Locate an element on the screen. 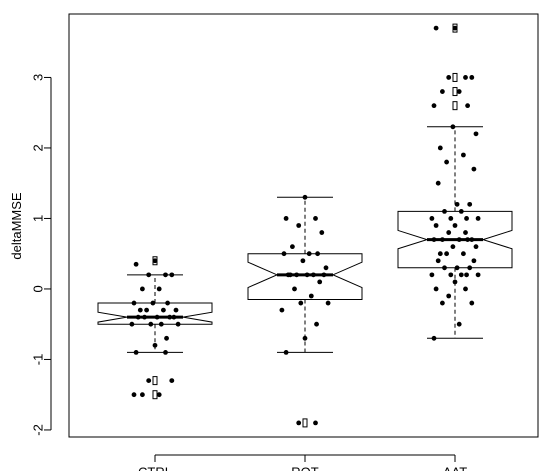 Image resolution: width=550 pixels, height=471 pixels. y-tick-label: 3 is located at coordinates (38, 77).